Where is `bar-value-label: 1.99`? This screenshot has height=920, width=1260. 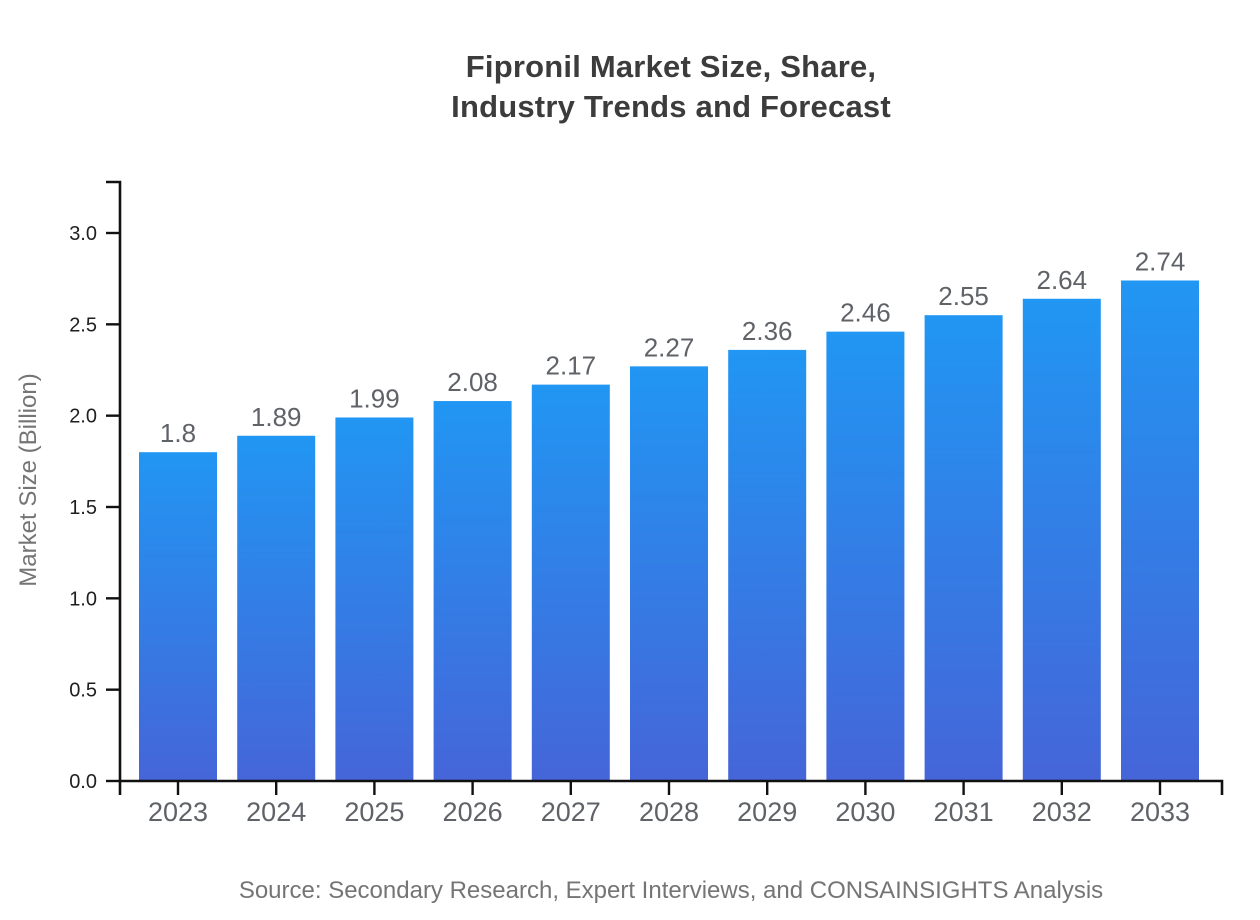
bar-value-label: 1.99 is located at coordinates (374, 398).